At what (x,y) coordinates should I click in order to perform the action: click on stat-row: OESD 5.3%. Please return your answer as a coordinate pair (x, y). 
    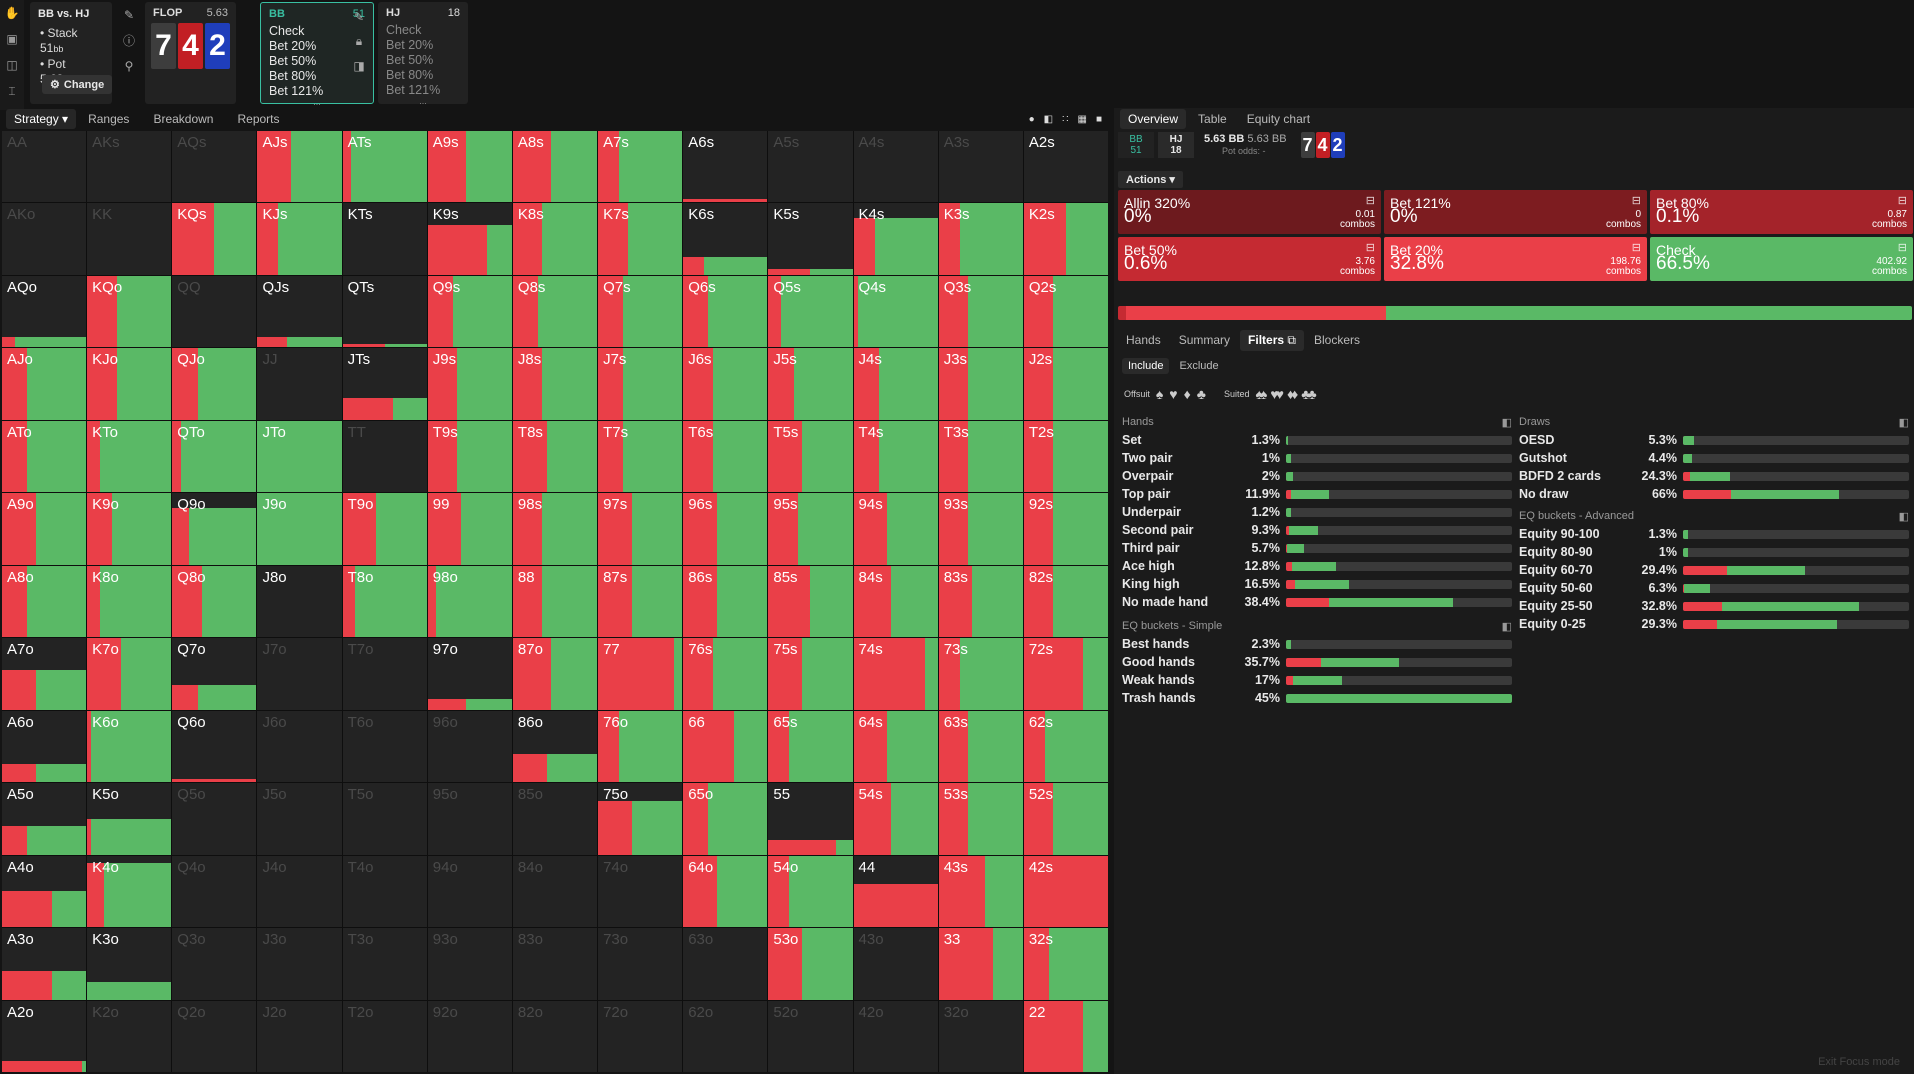
    Looking at the image, I should click on (1714, 440).